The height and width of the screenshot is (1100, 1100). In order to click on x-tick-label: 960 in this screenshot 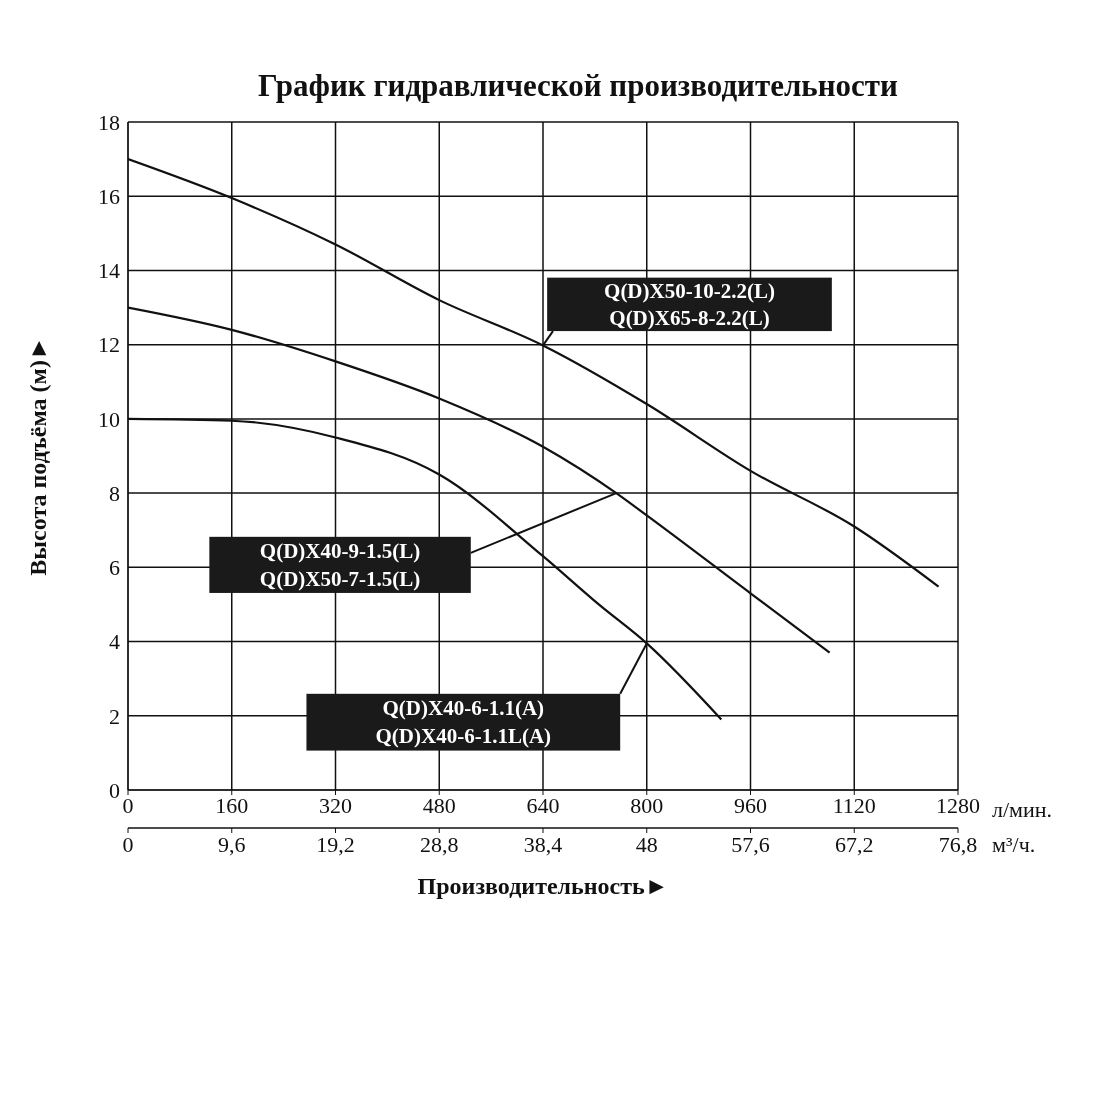, I will do `click(750, 805)`.